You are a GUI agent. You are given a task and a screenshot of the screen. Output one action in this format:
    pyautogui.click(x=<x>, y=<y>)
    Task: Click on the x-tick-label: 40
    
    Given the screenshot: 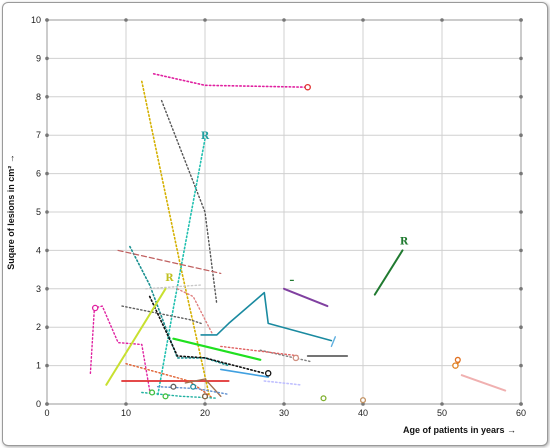 What is the action you would take?
    pyautogui.click(x=363, y=413)
    